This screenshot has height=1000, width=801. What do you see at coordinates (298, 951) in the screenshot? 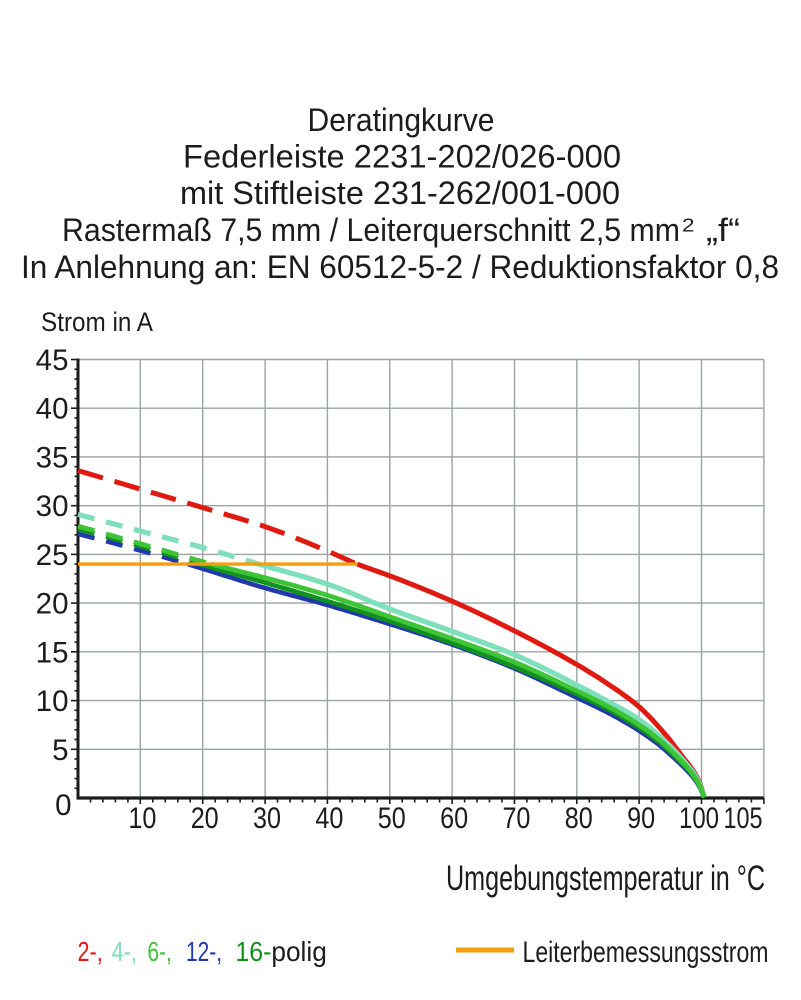
I see `svg-text: polig` at bounding box center [298, 951].